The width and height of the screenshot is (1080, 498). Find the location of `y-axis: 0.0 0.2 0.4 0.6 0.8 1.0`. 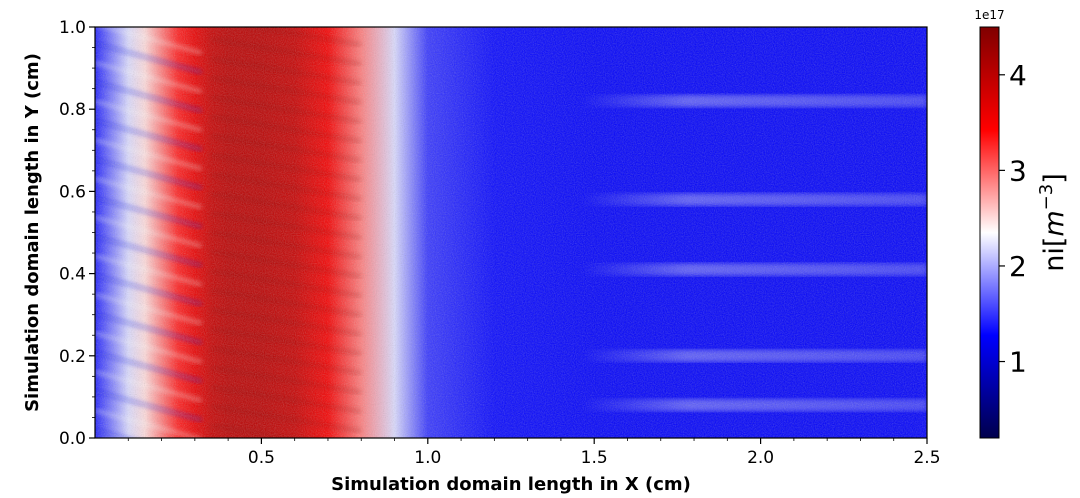

y-axis: 0.0 0.2 0.4 0.6 0.8 1.0 is located at coordinates (77, 233).